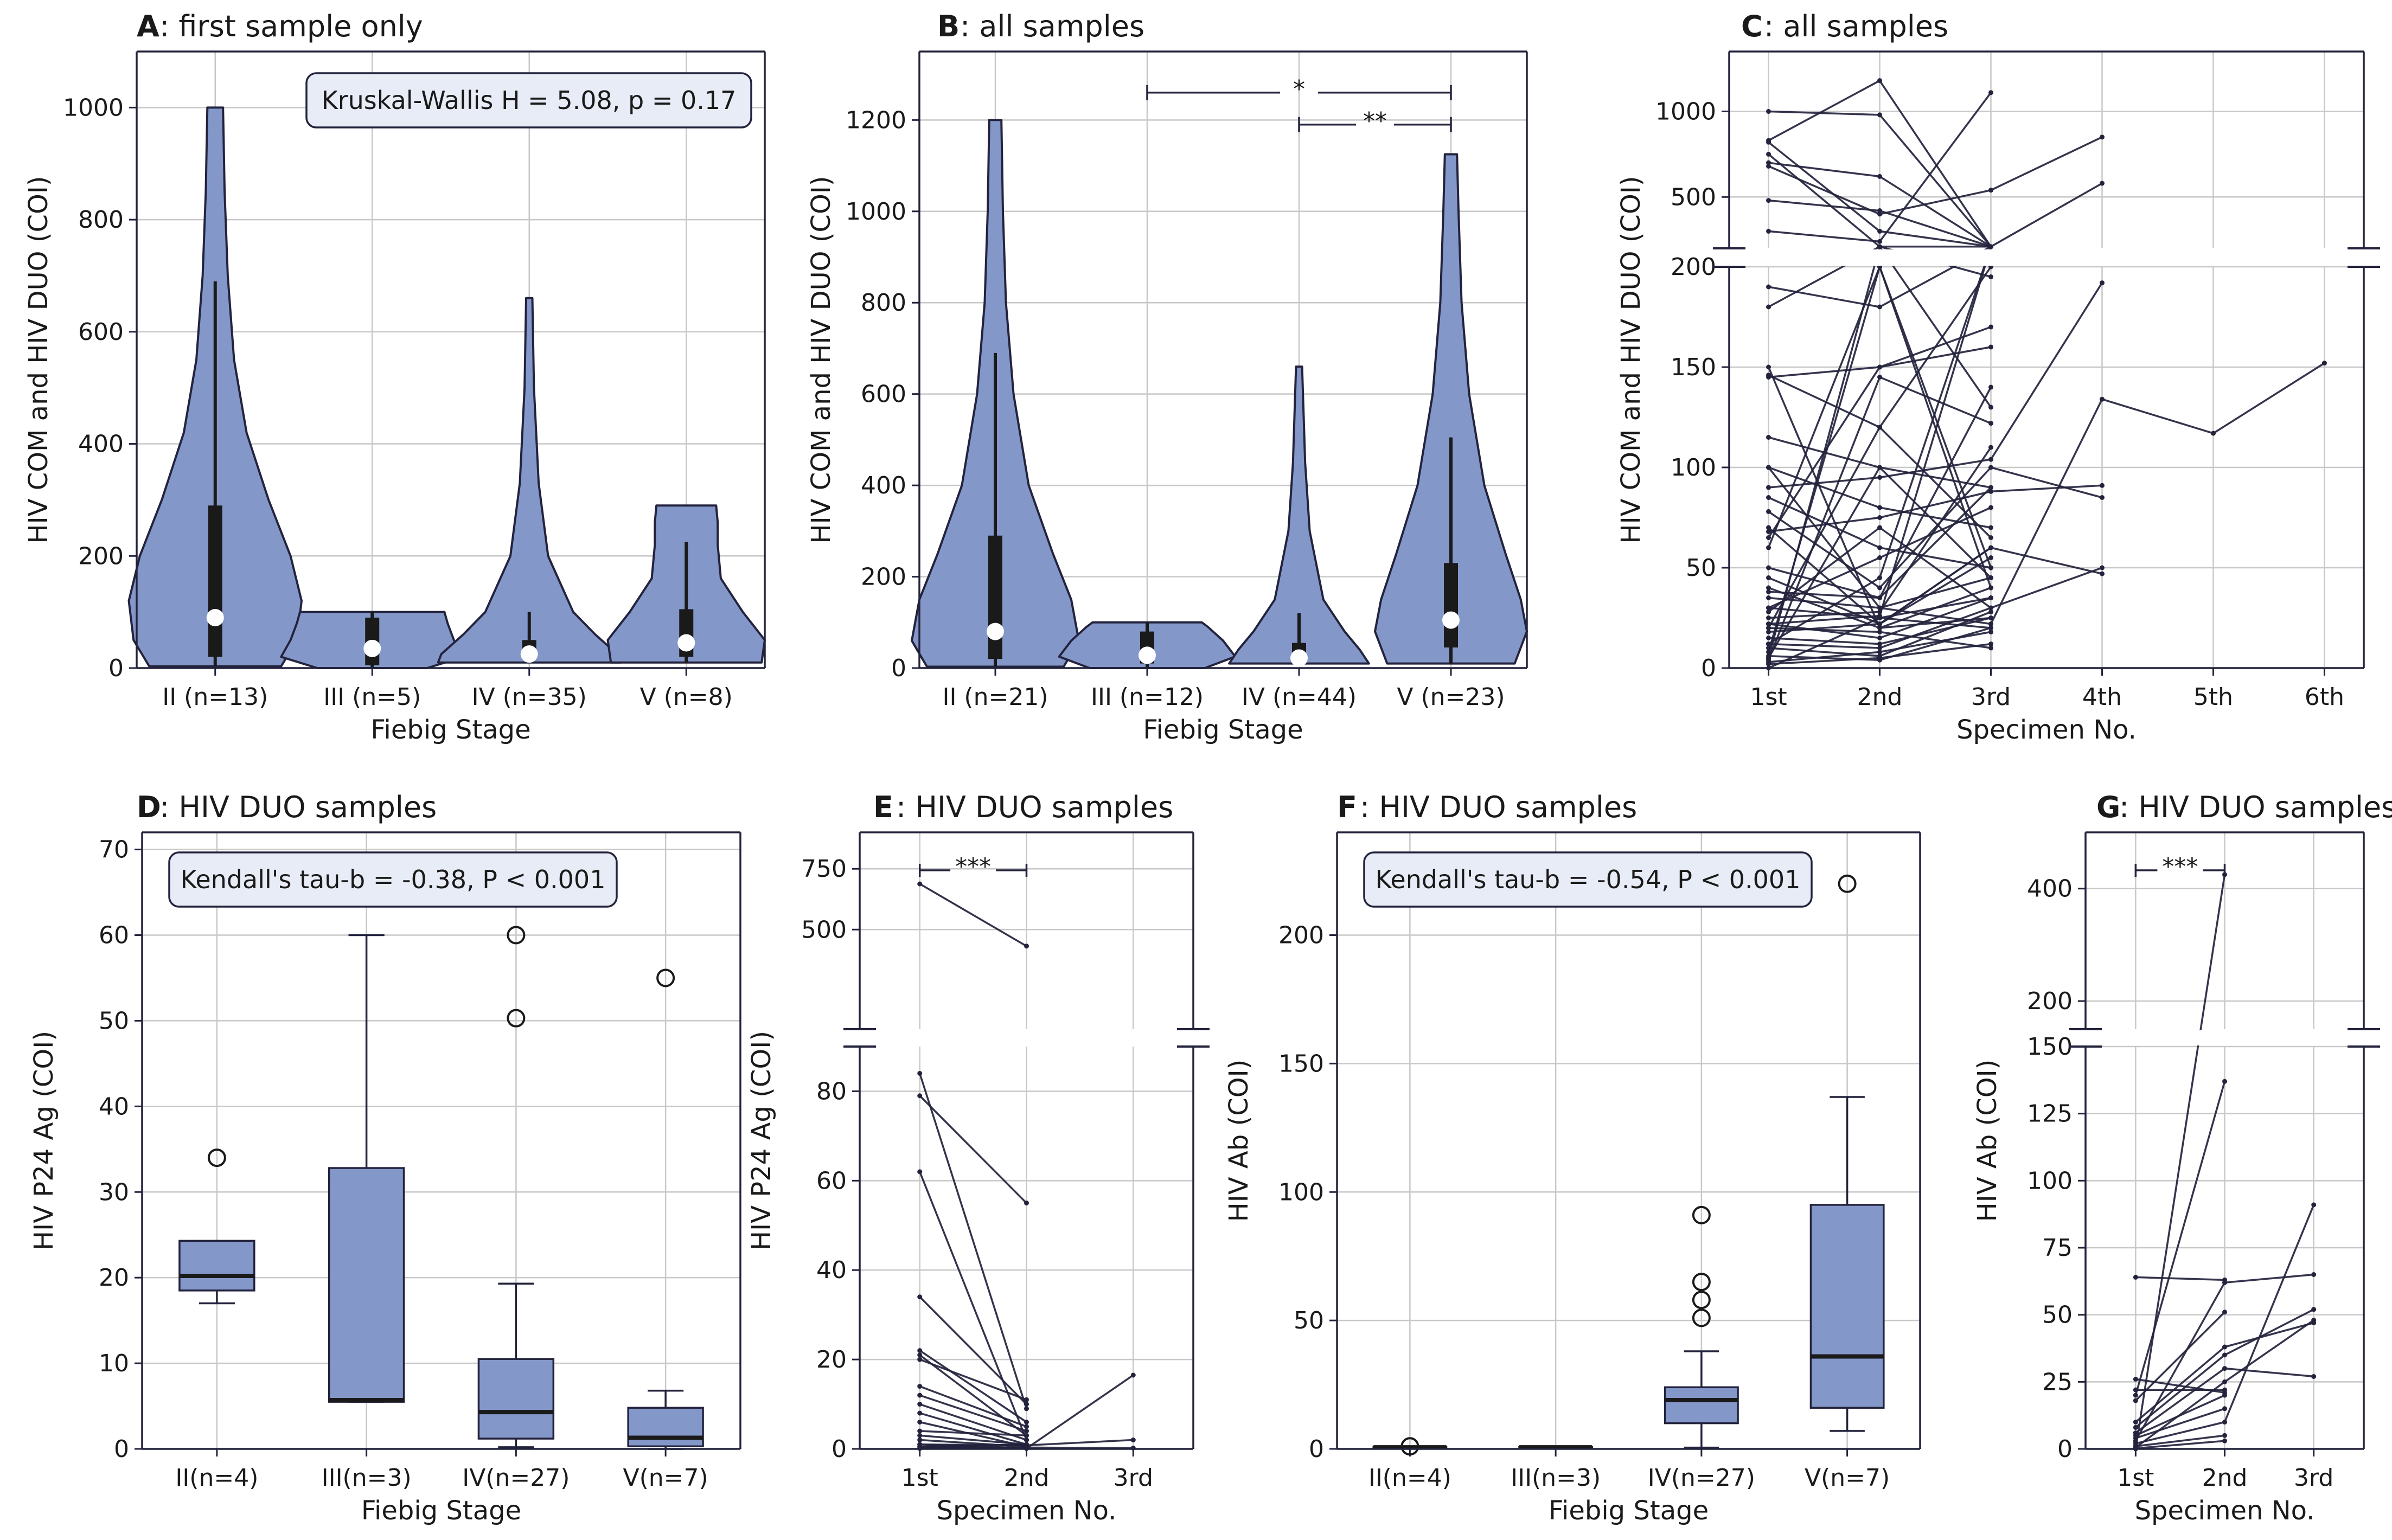 Image resolution: width=2392 pixels, height=1540 pixels. What do you see at coordinates (831, 1360) in the screenshot?
I see `y-tick-label: 20` at bounding box center [831, 1360].